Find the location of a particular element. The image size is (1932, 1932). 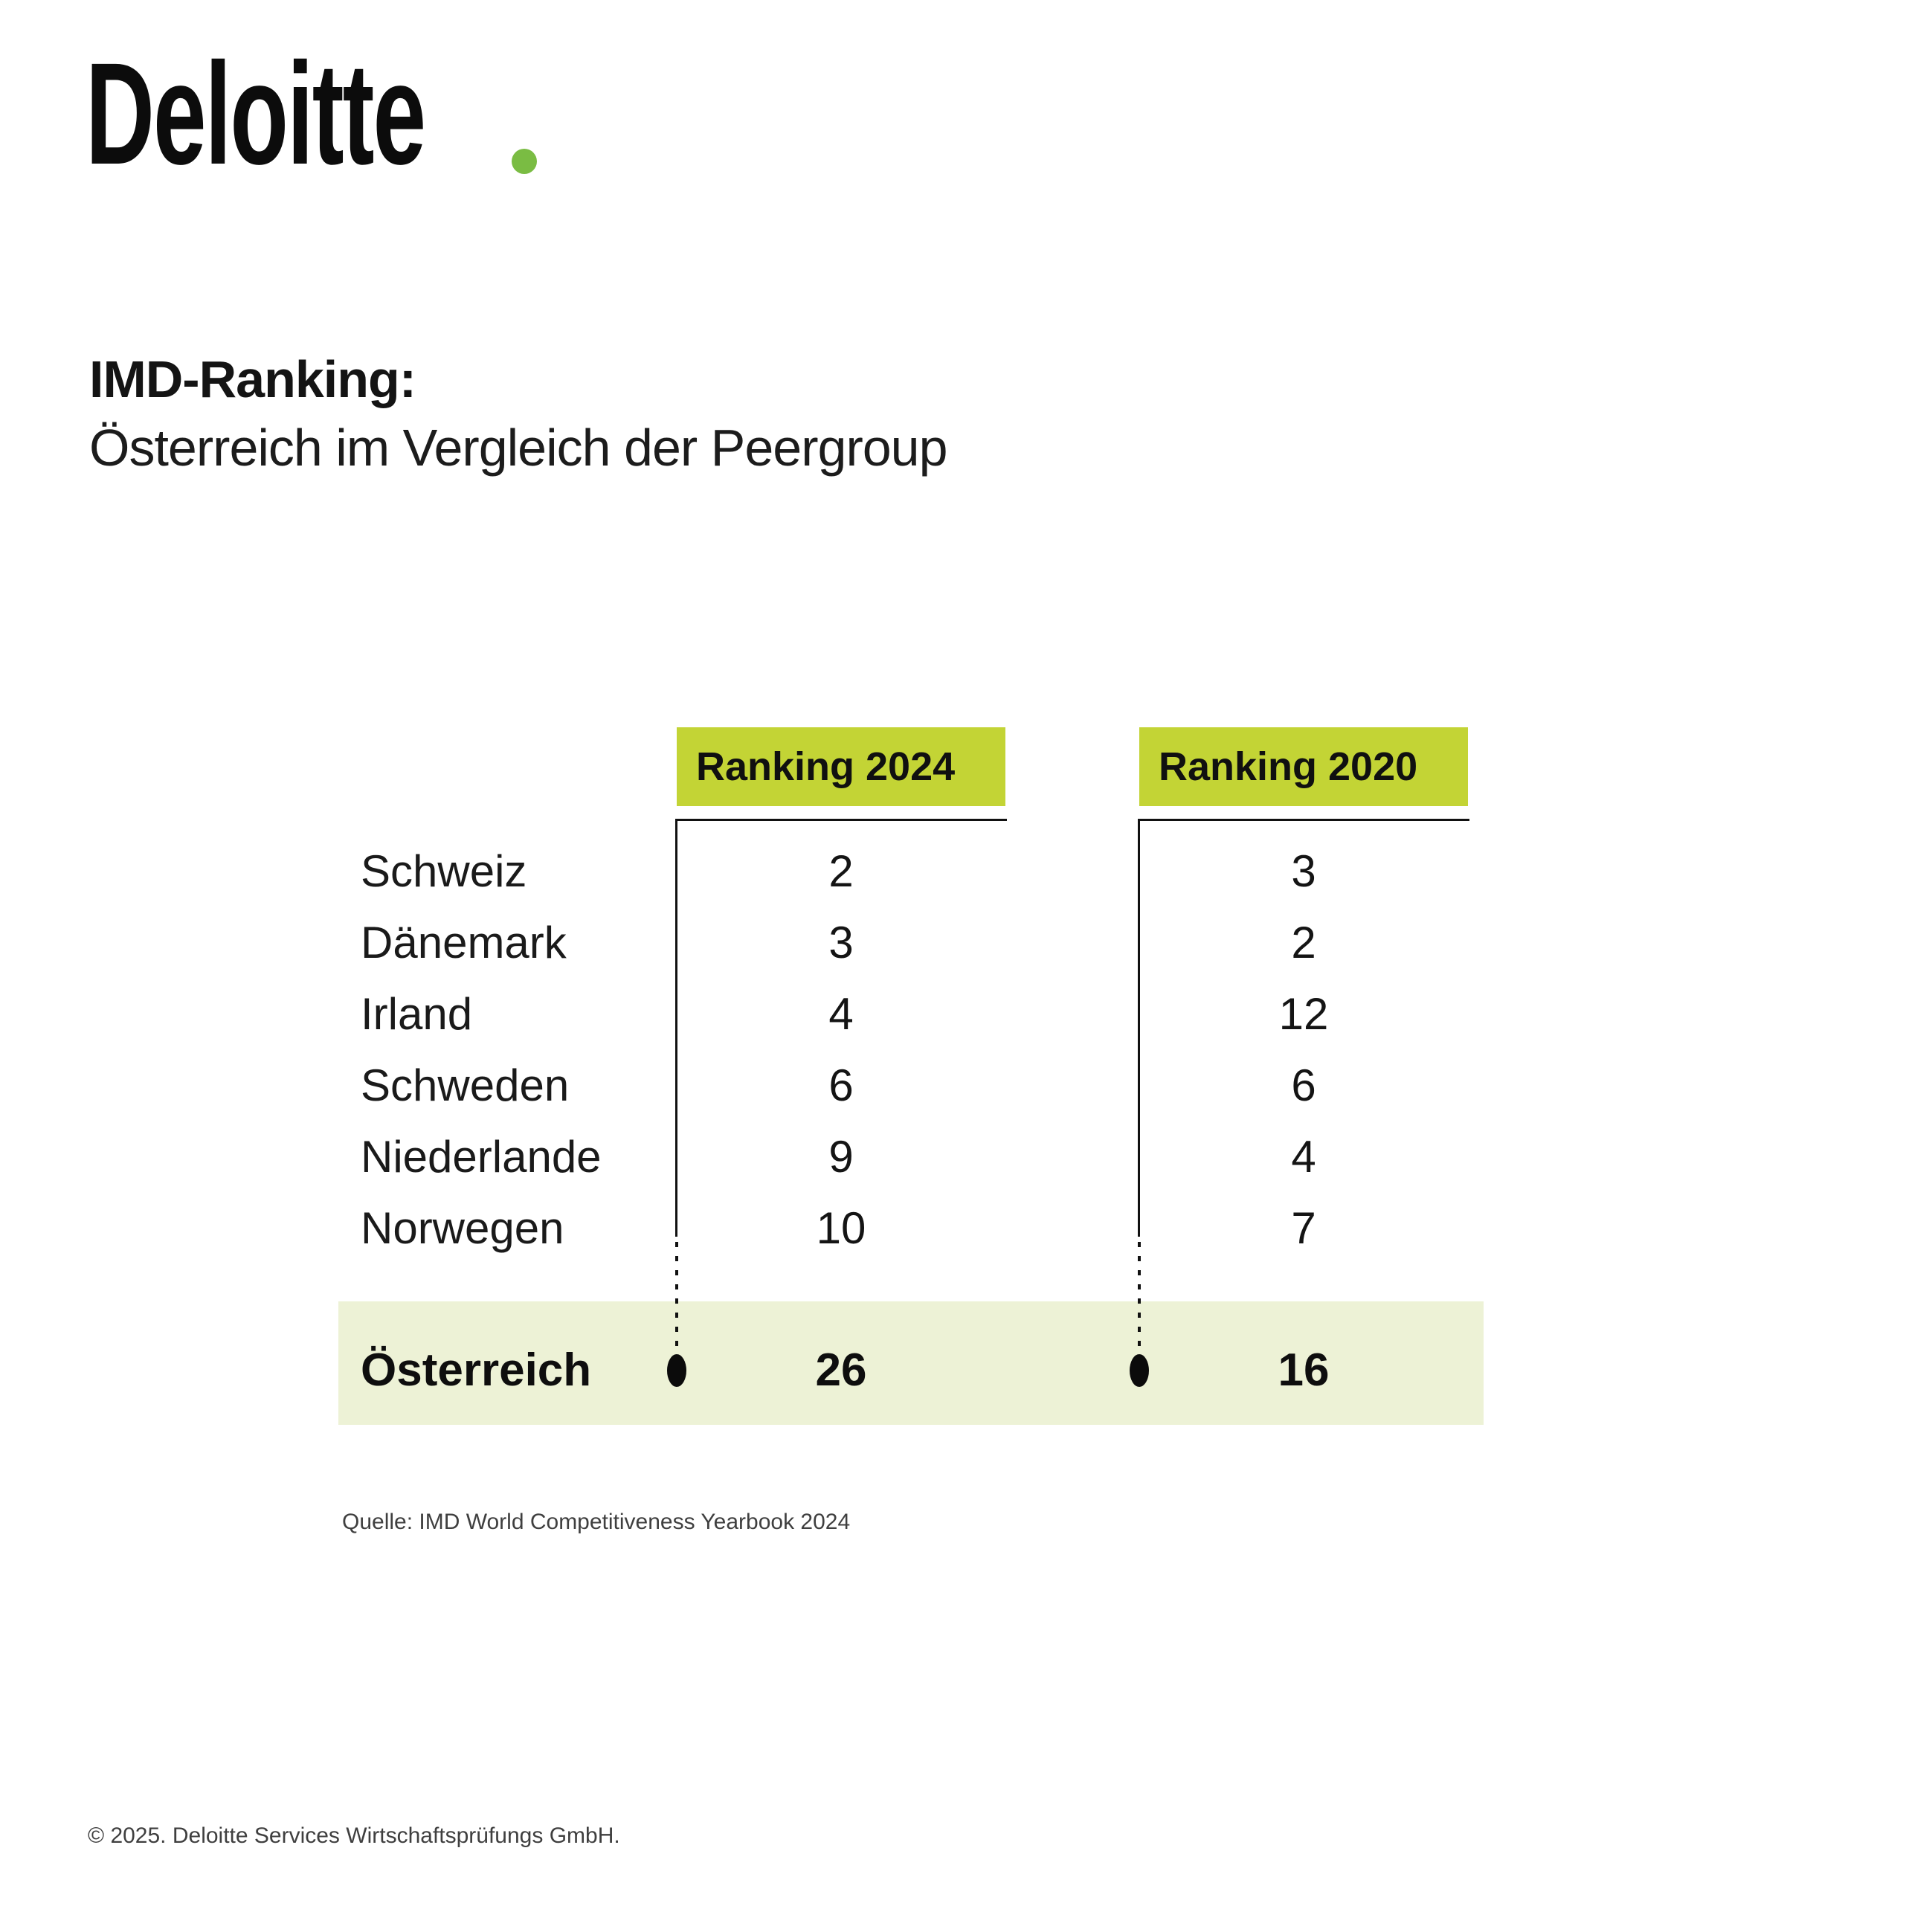

column-divider-2020 is located at coordinates (1139, 1028).